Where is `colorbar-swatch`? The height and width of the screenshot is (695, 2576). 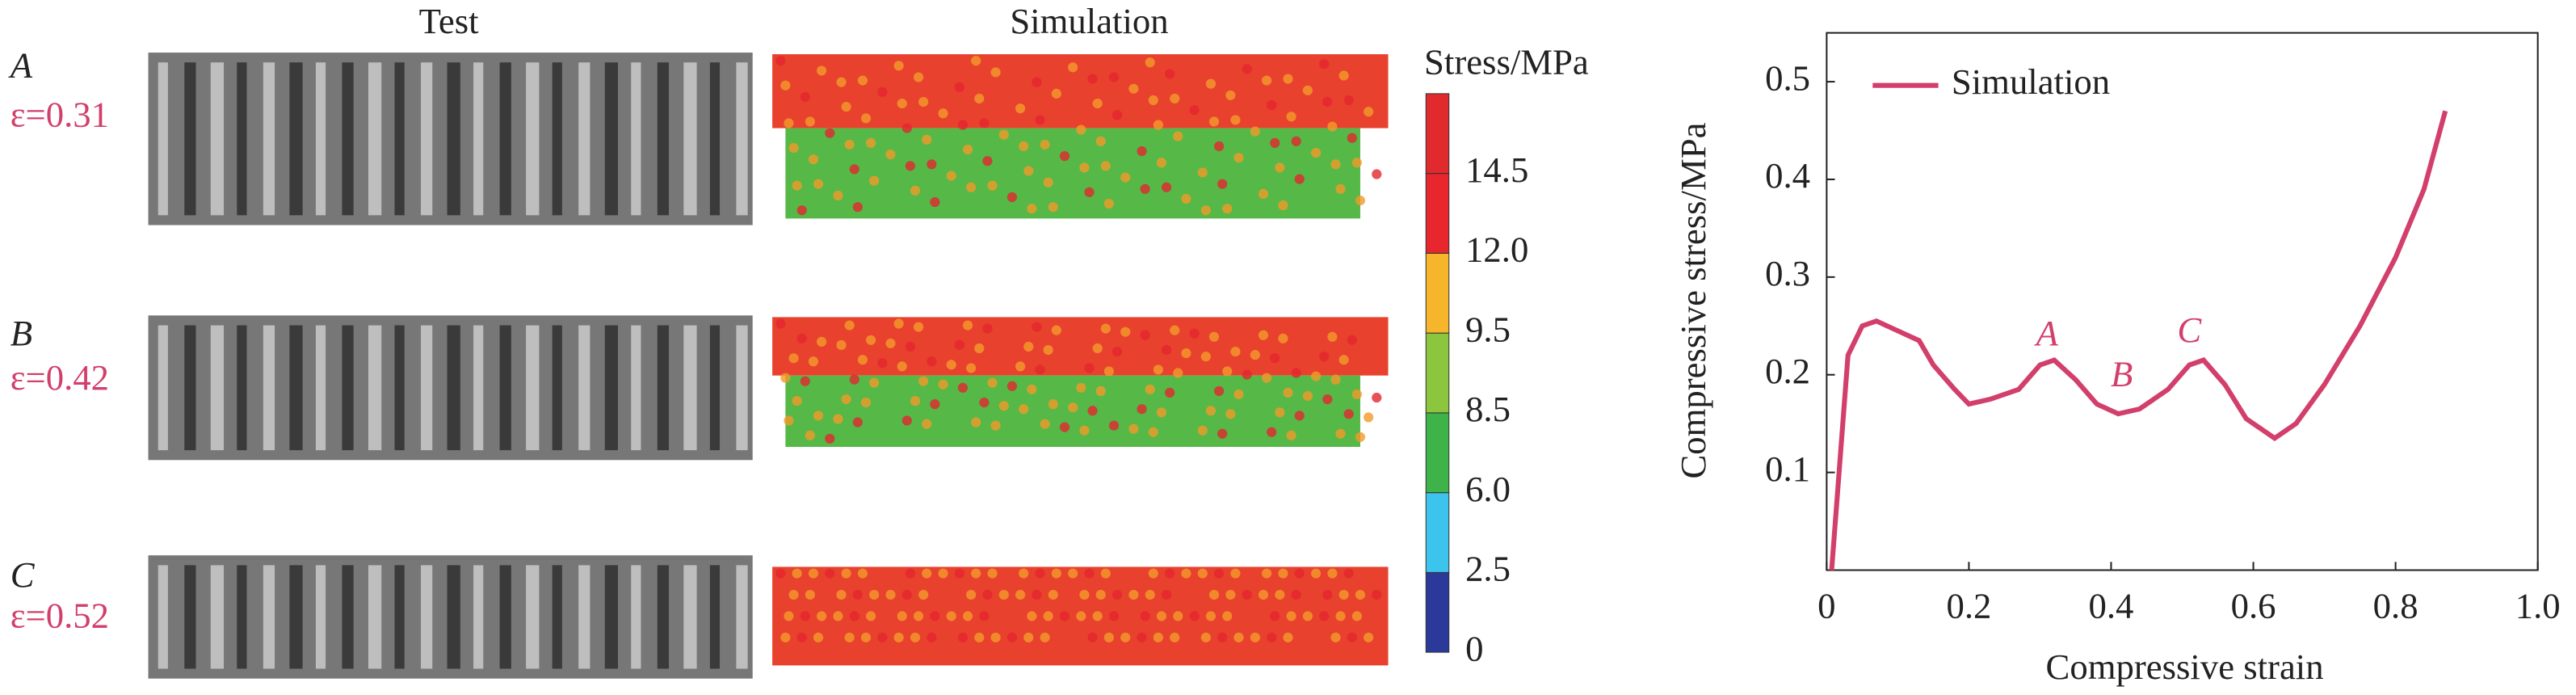 colorbar-swatch is located at coordinates (1437, 532).